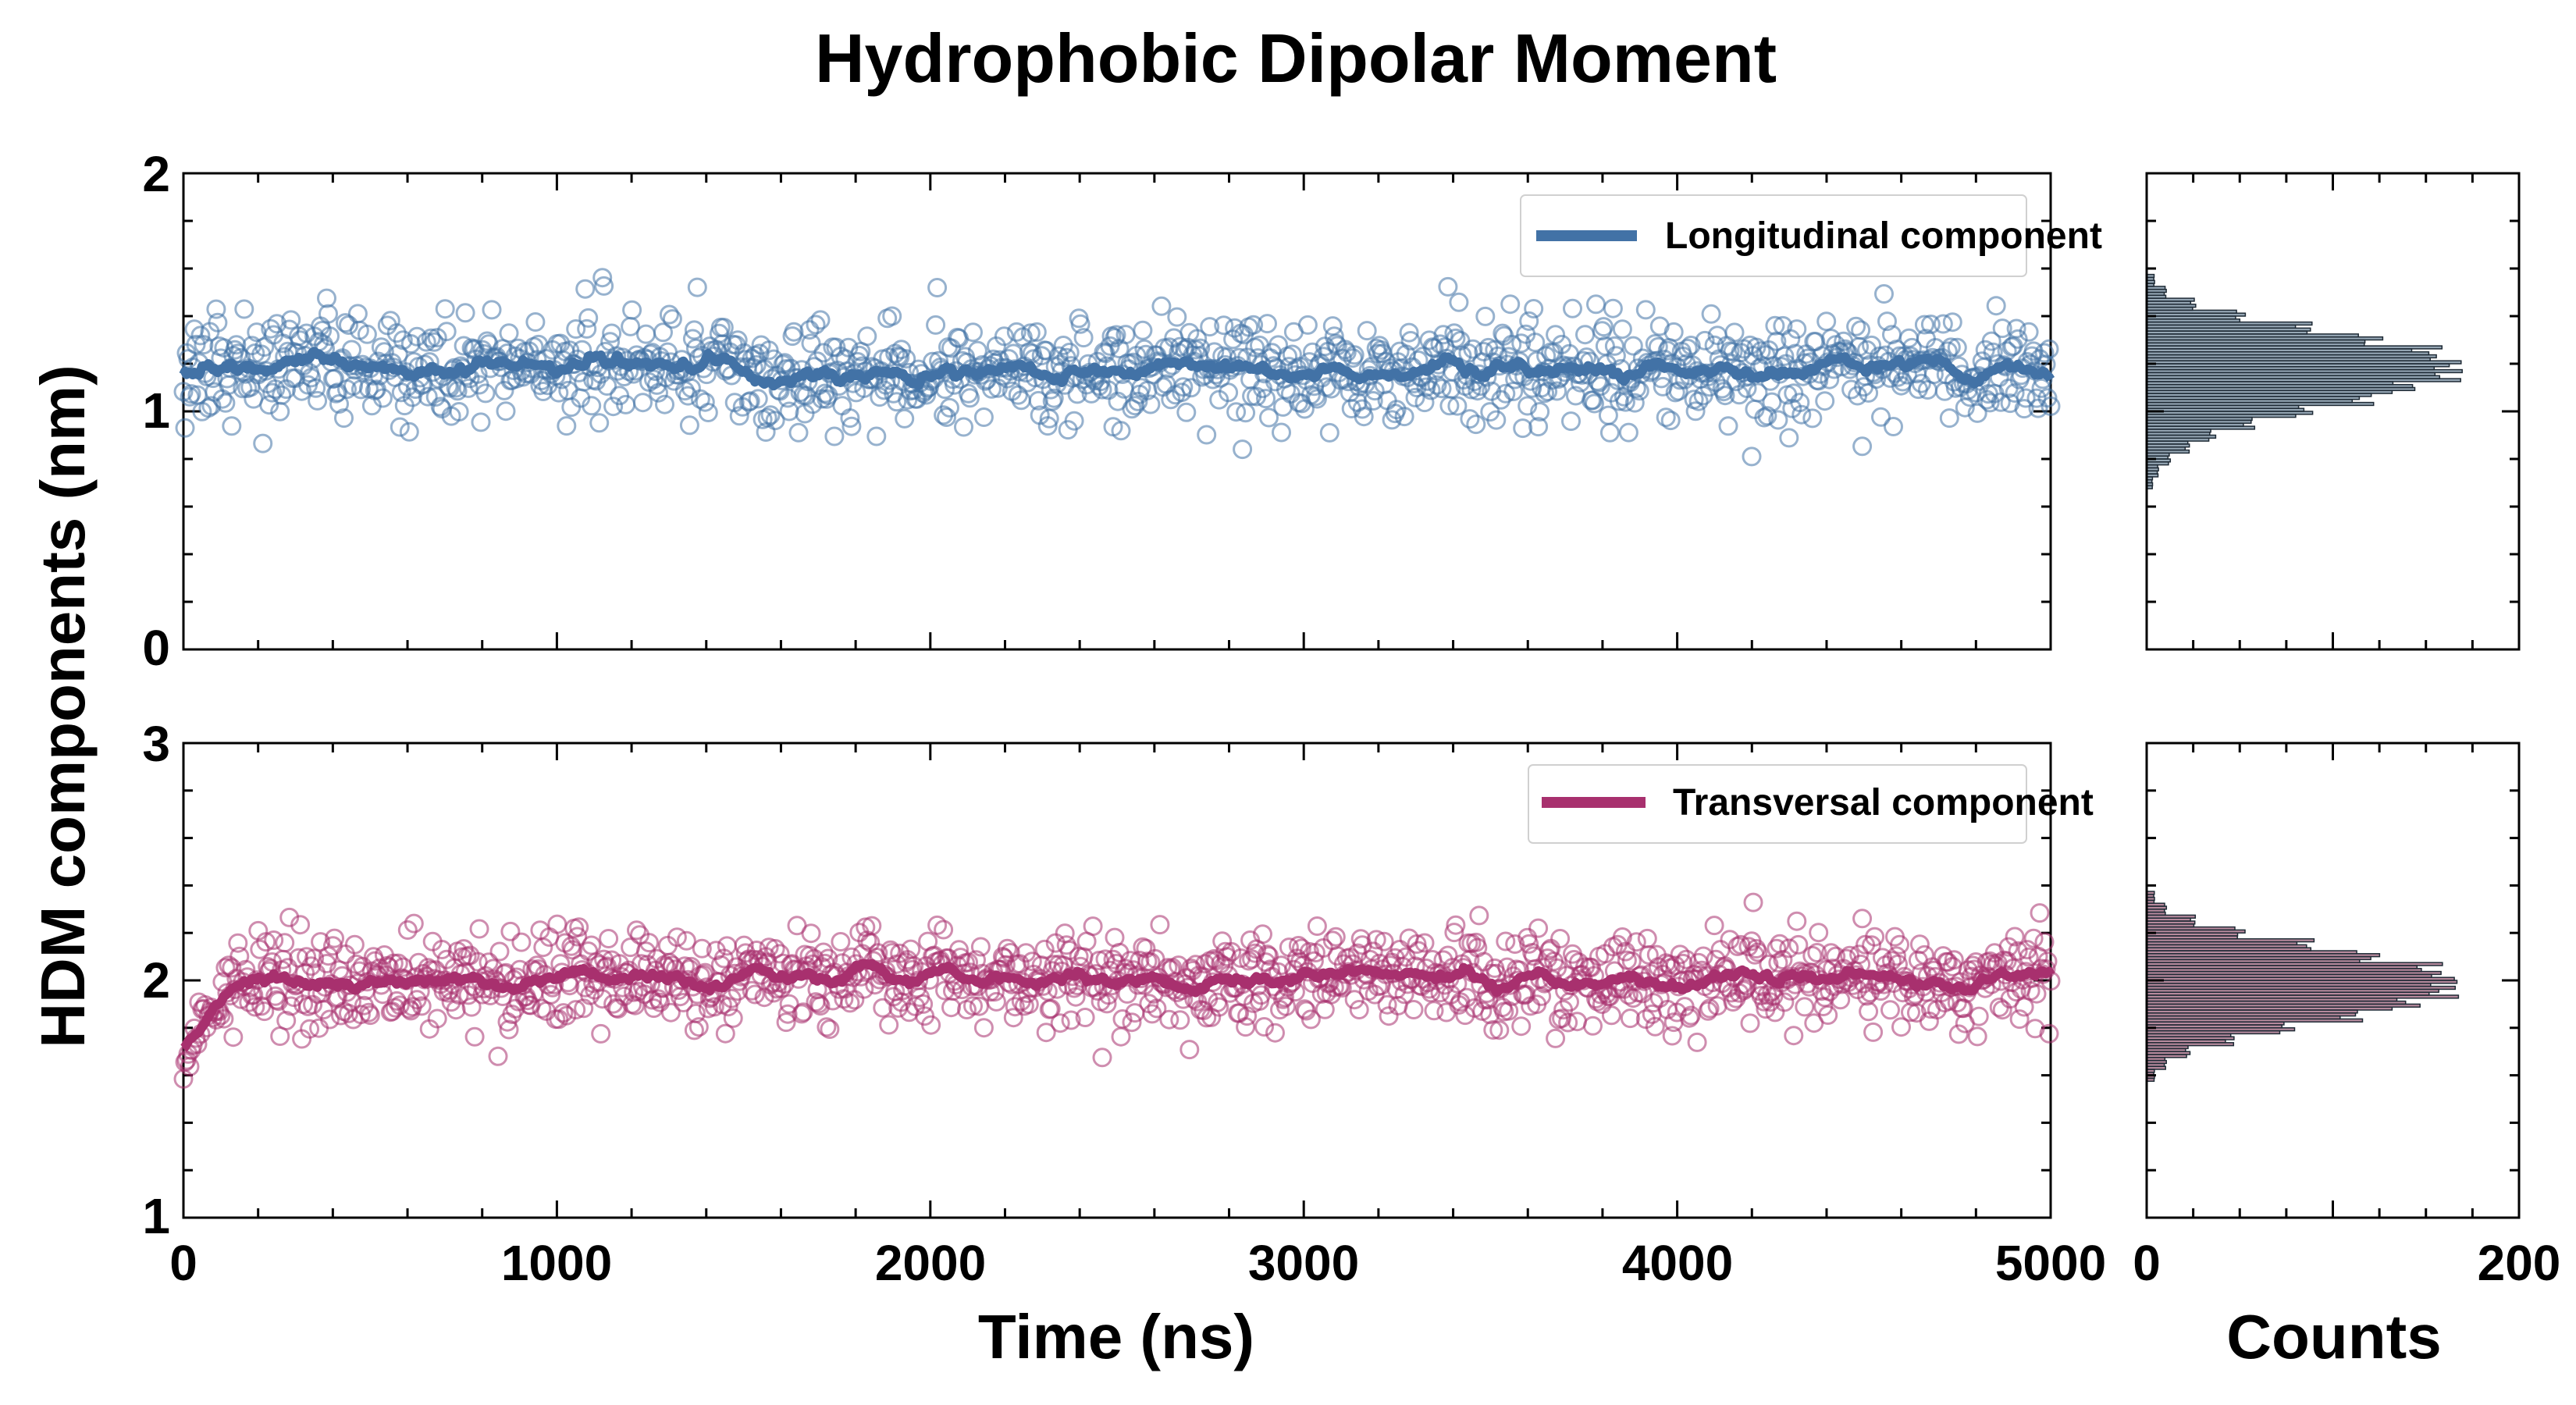 Image resolution: width=2576 pixels, height=1405 pixels. I want to click on xtick-label: 1000, so click(556, 1263).